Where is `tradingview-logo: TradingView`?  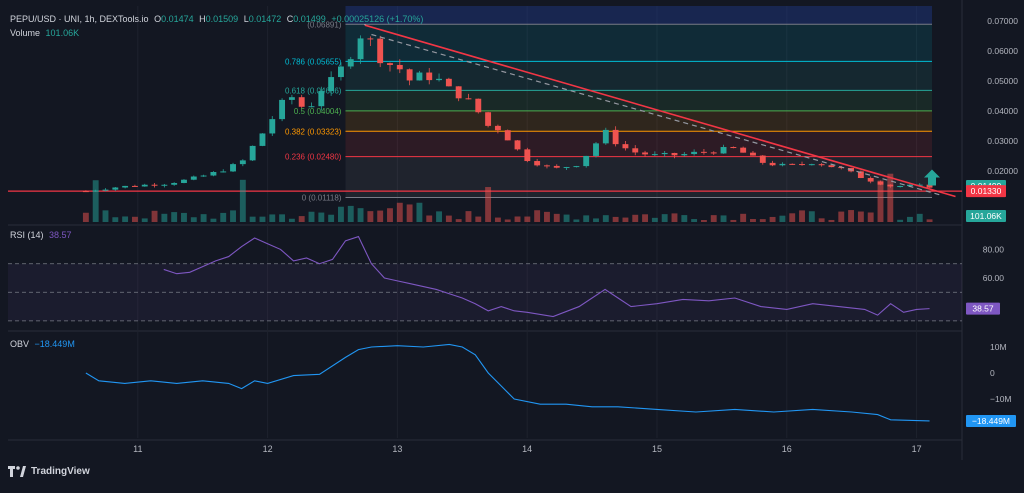 tradingview-logo: TradingView is located at coordinates (49, 471).